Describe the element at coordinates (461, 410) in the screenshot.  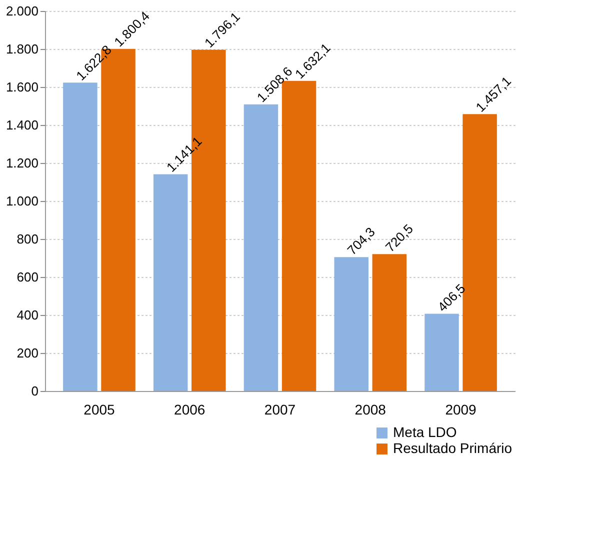
I see `x-tick-label: 2009` at that location.